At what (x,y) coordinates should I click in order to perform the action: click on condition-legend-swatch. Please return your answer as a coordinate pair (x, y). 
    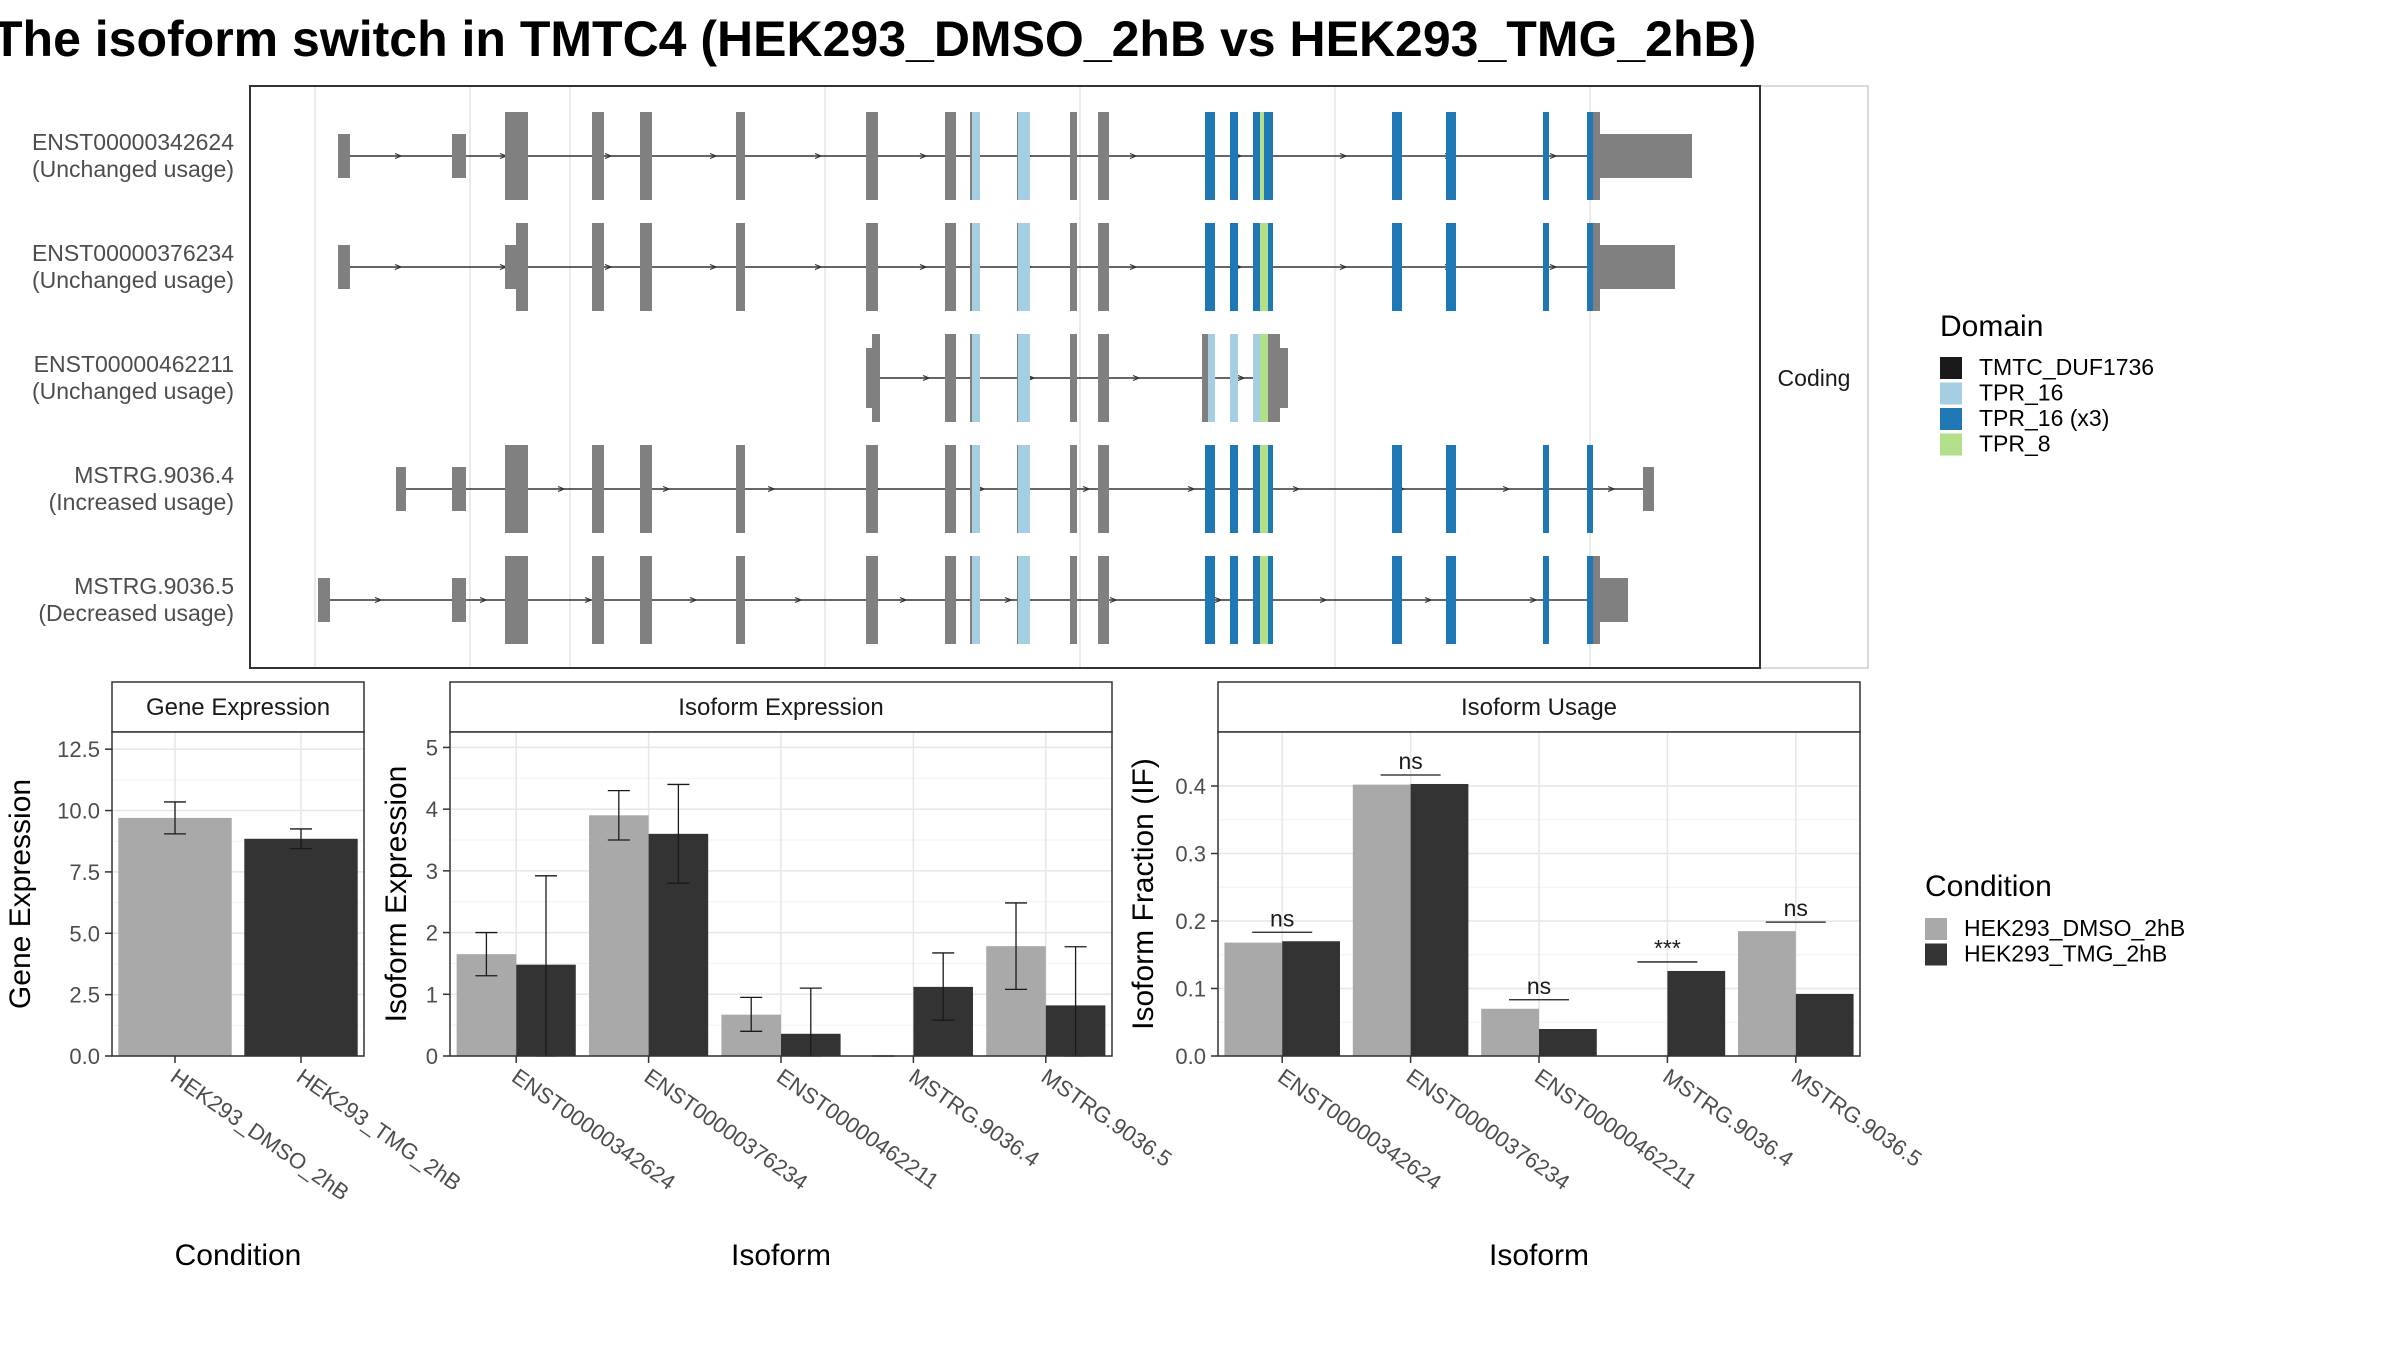
    Looking at the image, I should click on (1936, 929).